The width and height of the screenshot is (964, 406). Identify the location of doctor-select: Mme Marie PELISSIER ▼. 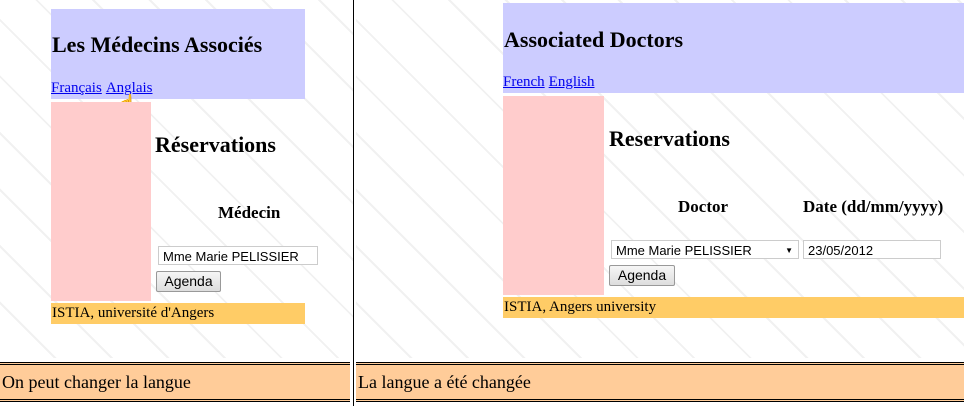
(705, 249).